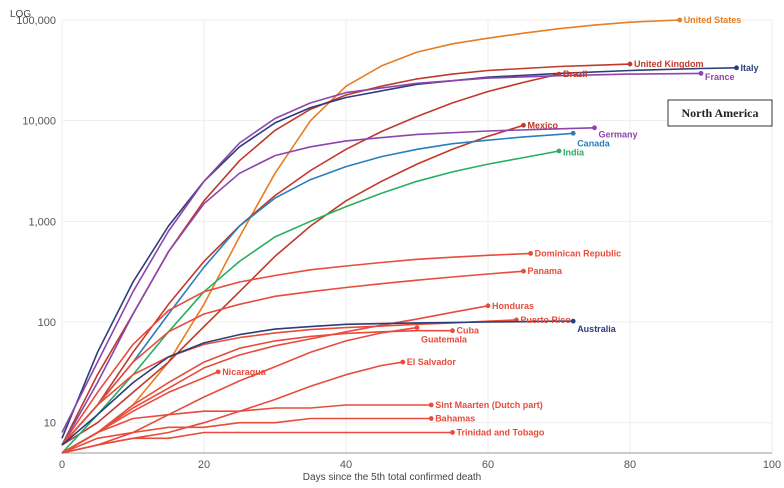 The width and height of the screenshot is (784, 488). What do you see at coordinates (501, 432) in the screenshot?
I see `series-label-trinidad-and-tobago: Trinidad and Tobago` at bounding box center [501, 432].